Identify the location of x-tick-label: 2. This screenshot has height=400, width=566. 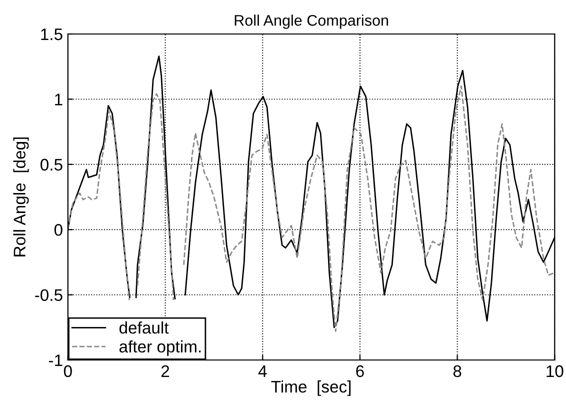
(165, 371).